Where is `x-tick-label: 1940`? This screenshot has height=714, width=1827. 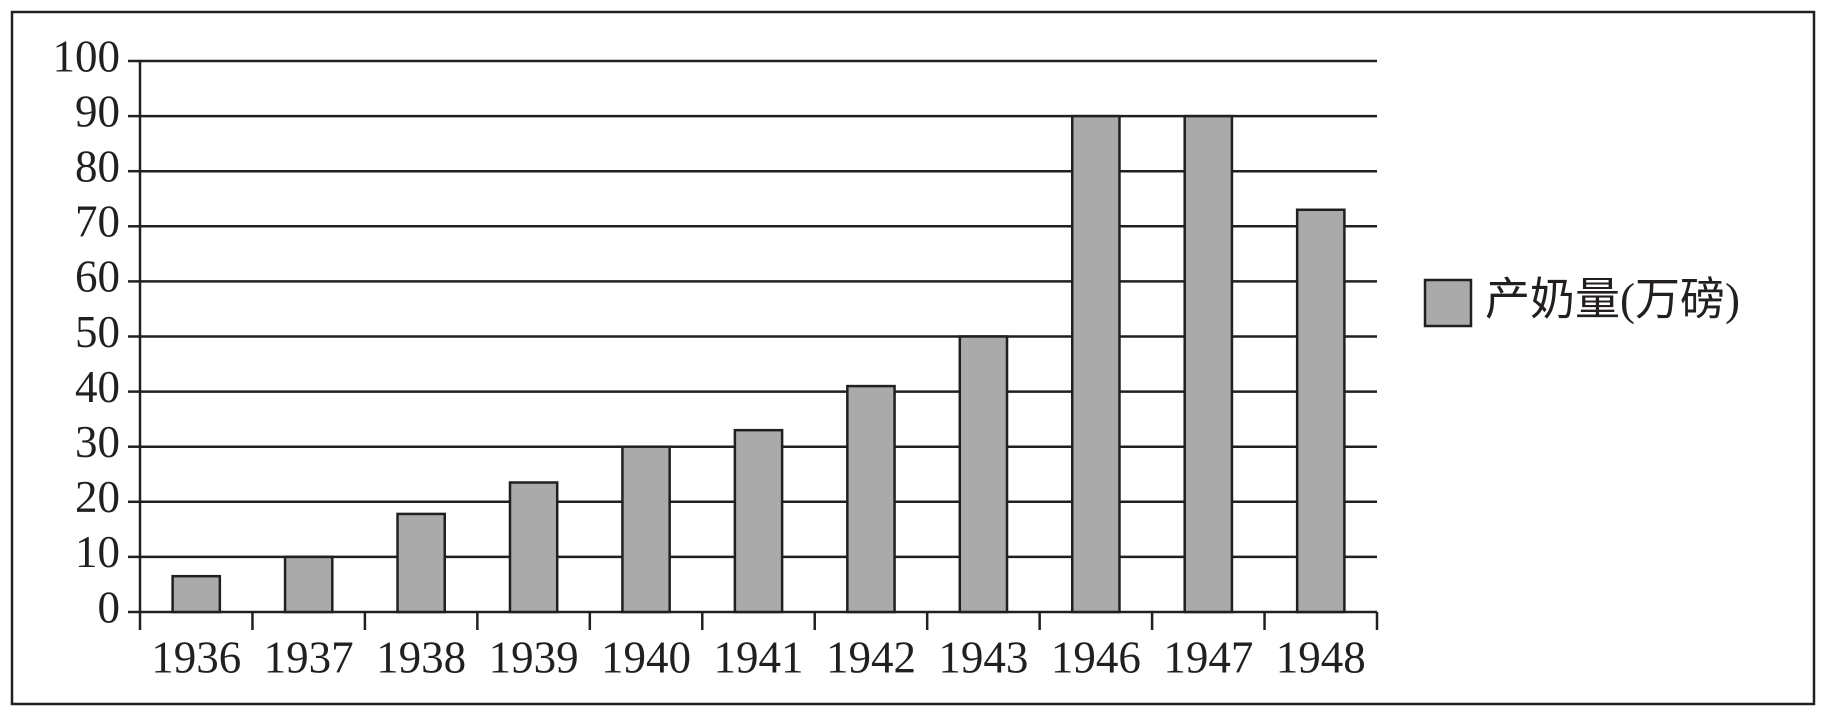 x-tick-label: 1940 is located at coordinates (646, 657).